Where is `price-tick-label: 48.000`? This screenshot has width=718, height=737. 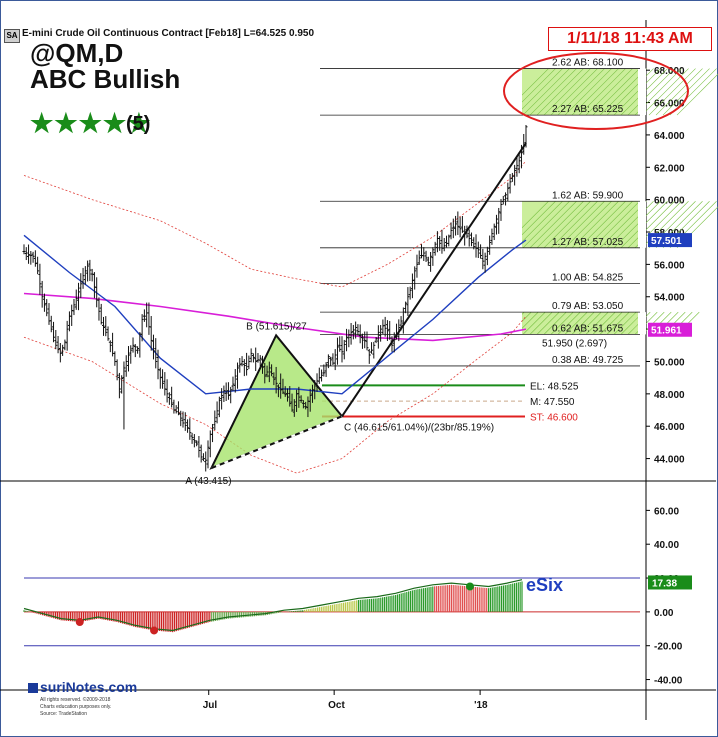
price-tick-label: 48.000 is located at coordinates (669, 395).